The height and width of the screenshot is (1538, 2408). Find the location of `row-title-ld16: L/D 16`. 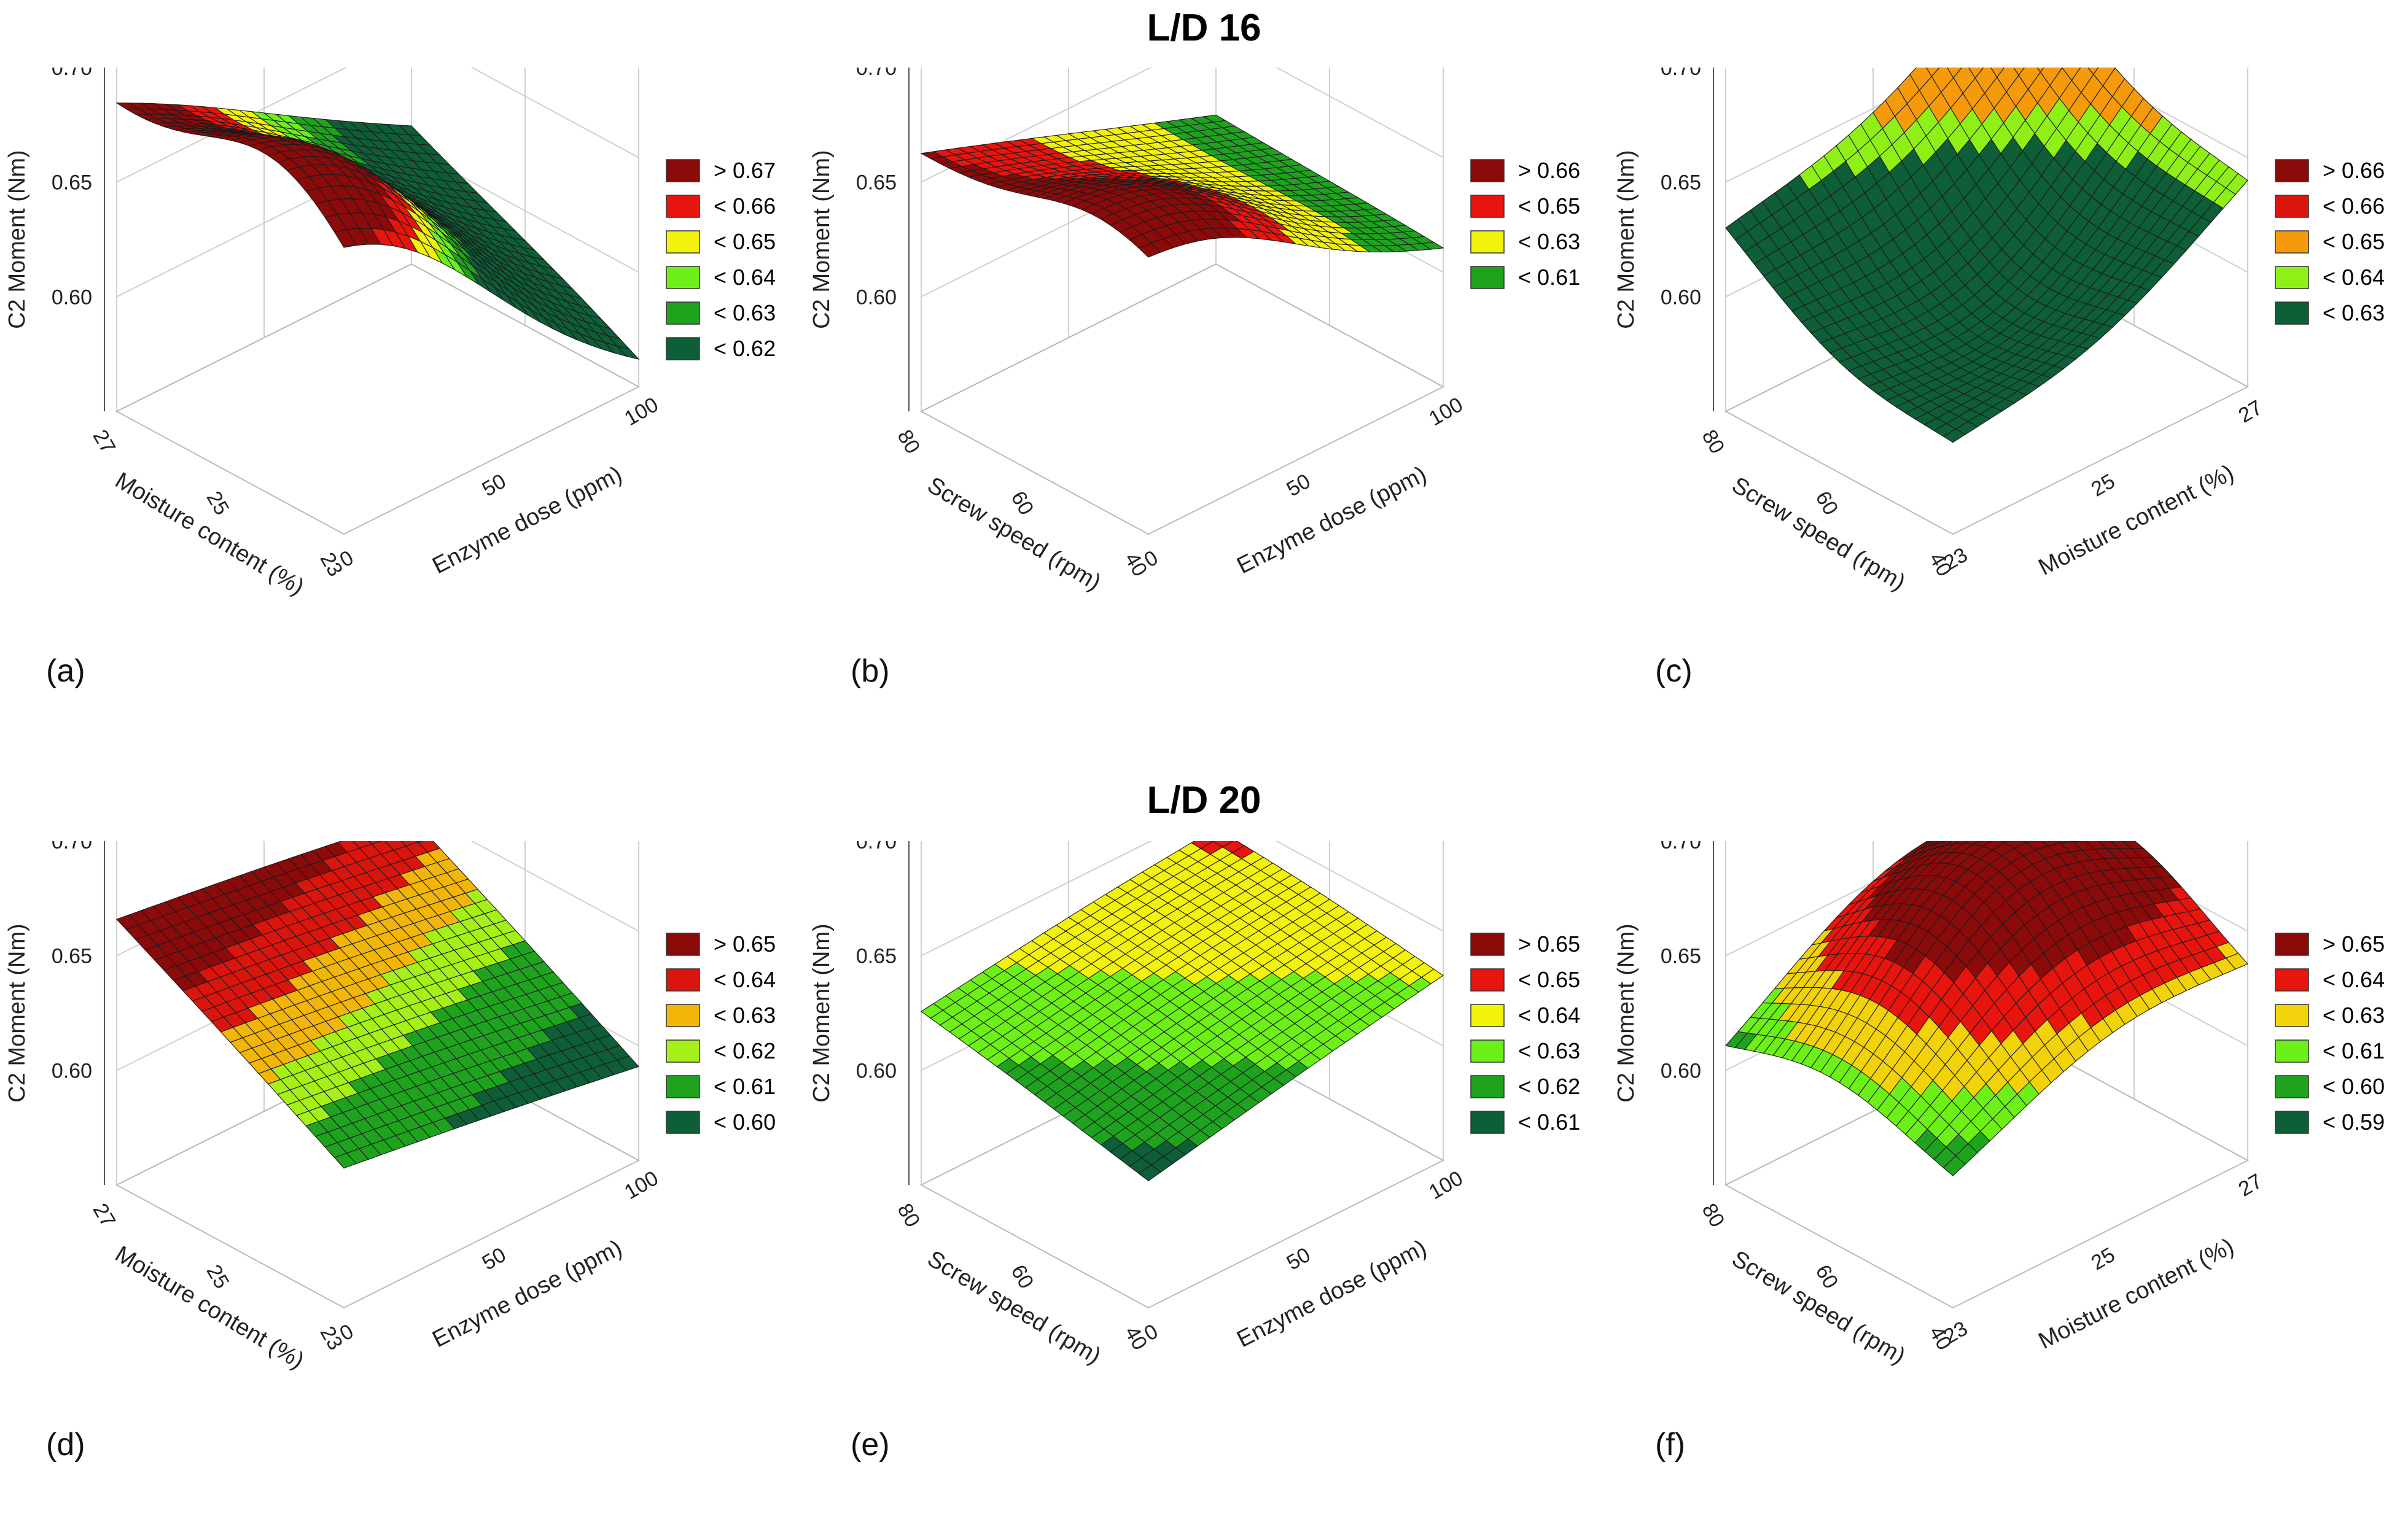

row-title-ld16: L/D 16 is located at coordinates (1204, 28).